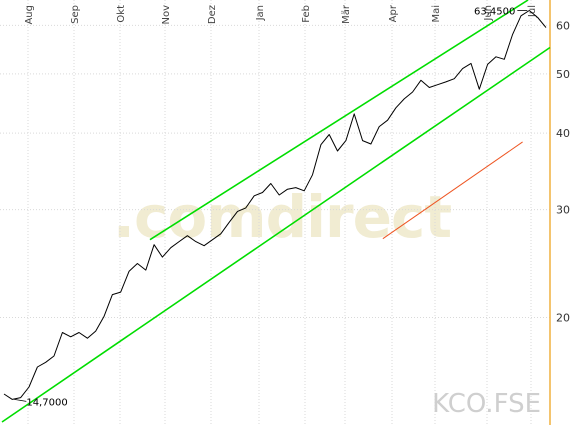 The width and height of the screenshot is (579, 425). Describe the element at coordinates (436, 14) in the screenshot. I see `month-label-10: Mai` at that location.